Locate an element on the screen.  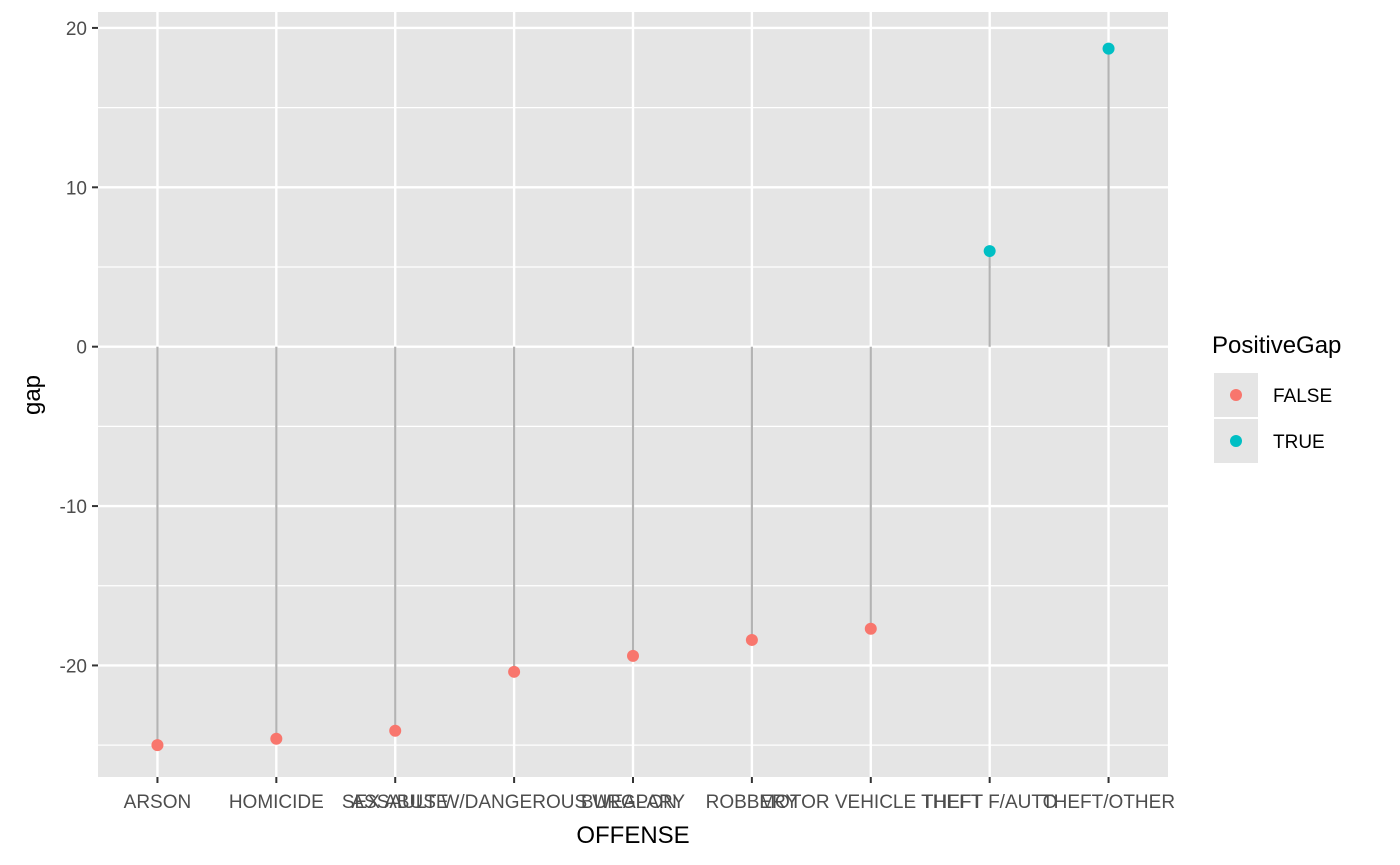
x-axis-title: OFFENSE is located at coordinates (632, 835).